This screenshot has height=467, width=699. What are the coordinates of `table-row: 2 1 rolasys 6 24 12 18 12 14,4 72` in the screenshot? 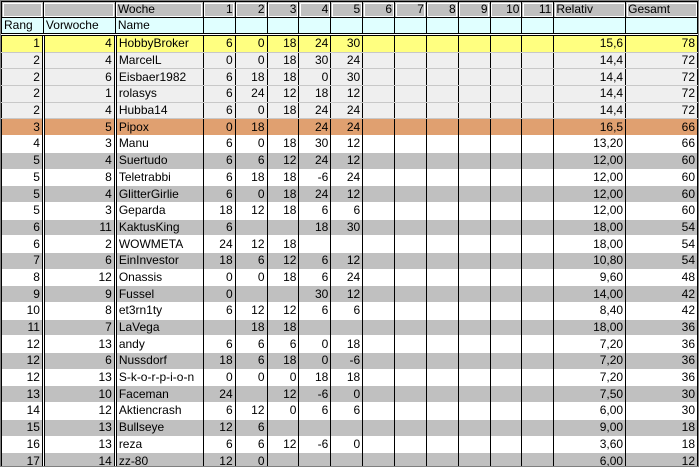 It's located at (349, 94).